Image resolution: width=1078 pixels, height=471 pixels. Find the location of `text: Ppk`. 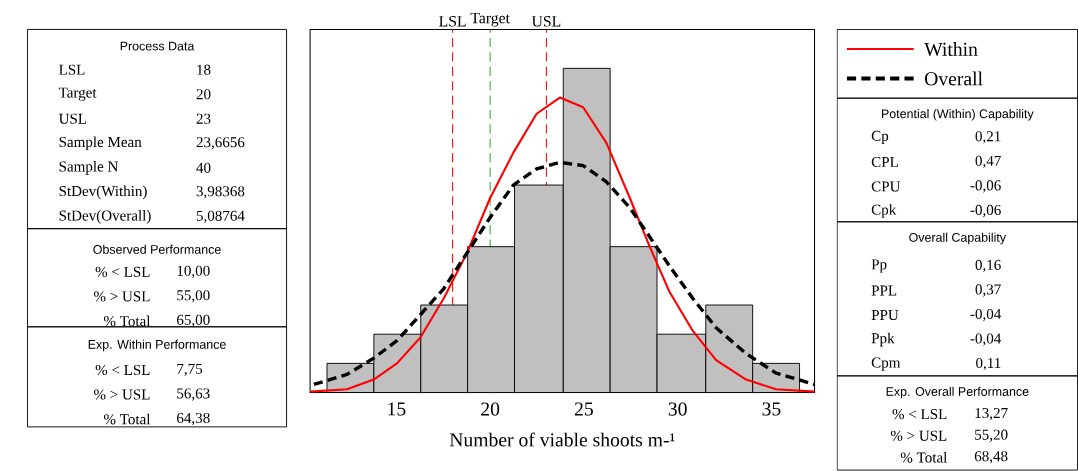

text: Ppk is located at coordinates (883, 339).